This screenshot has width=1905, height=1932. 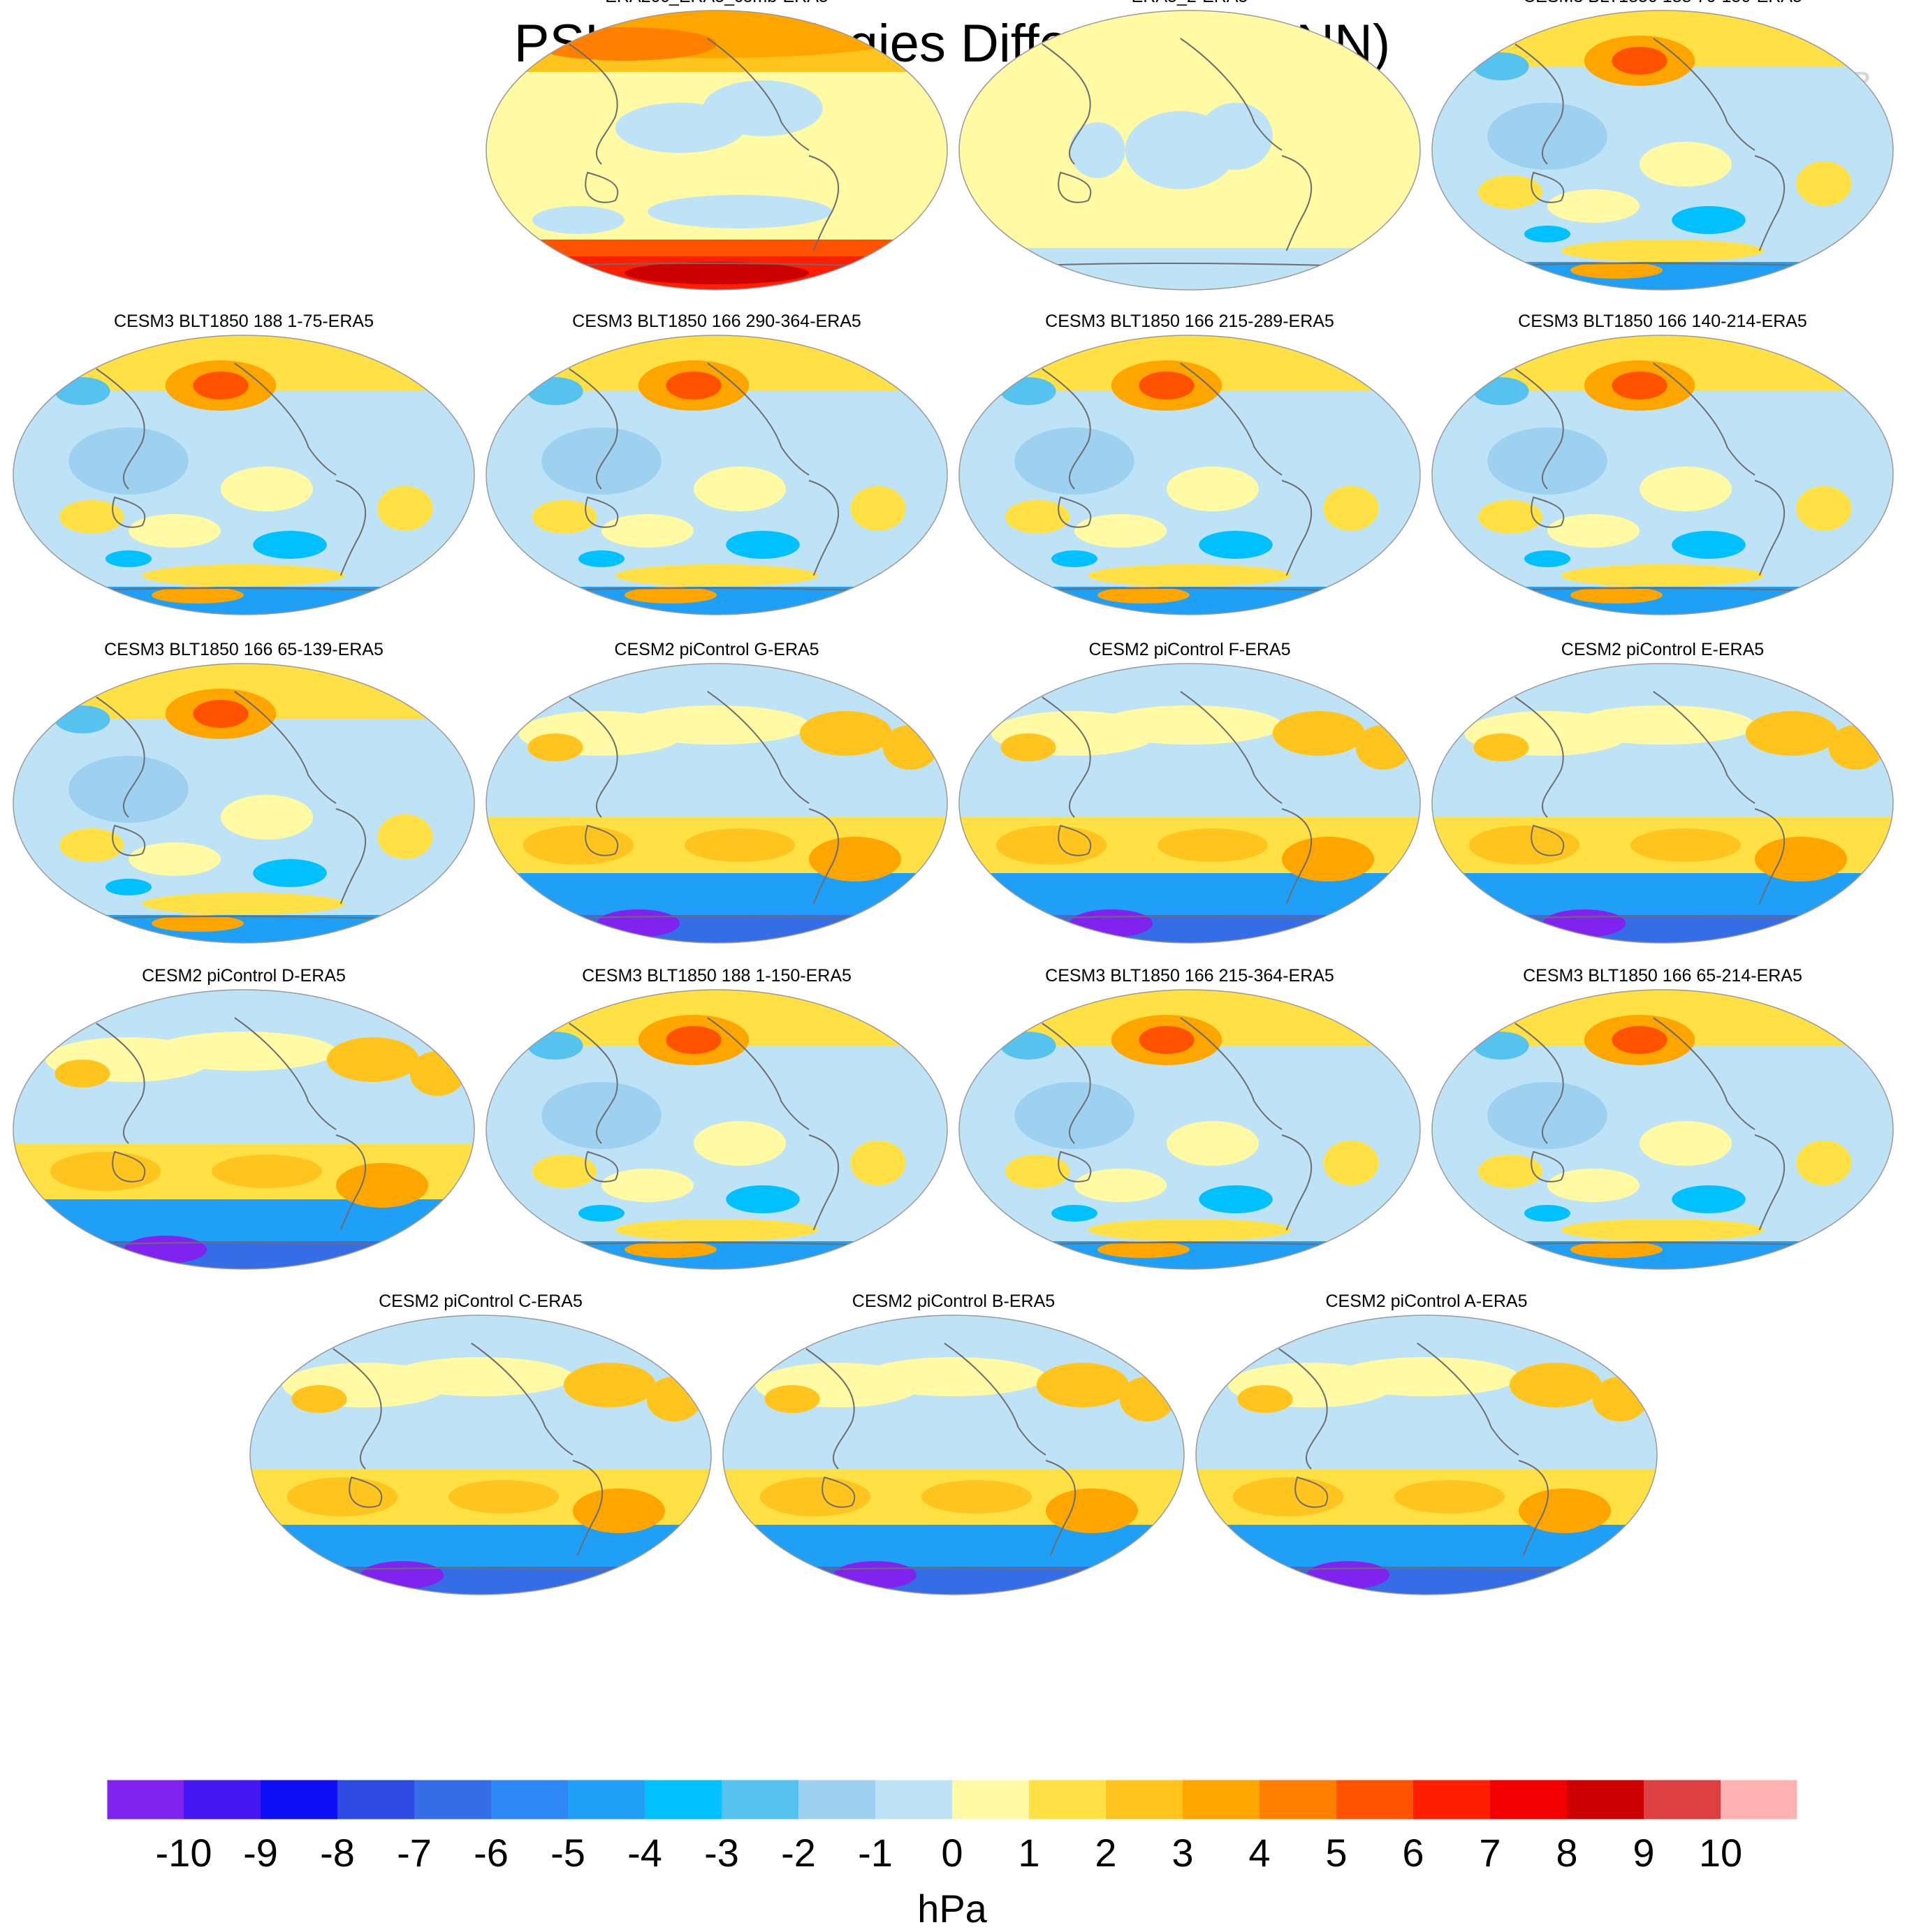 I want to click on panel-title: ERA20c_ERA5_comb-ERA5, so click(x=717, y=3).